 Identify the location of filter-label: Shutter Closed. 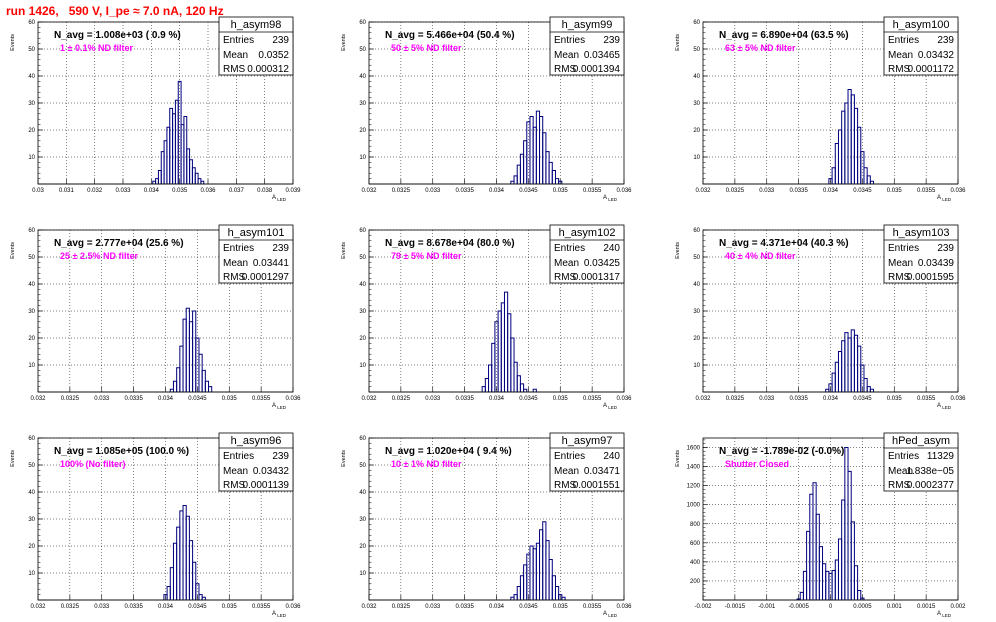
(757, 464).